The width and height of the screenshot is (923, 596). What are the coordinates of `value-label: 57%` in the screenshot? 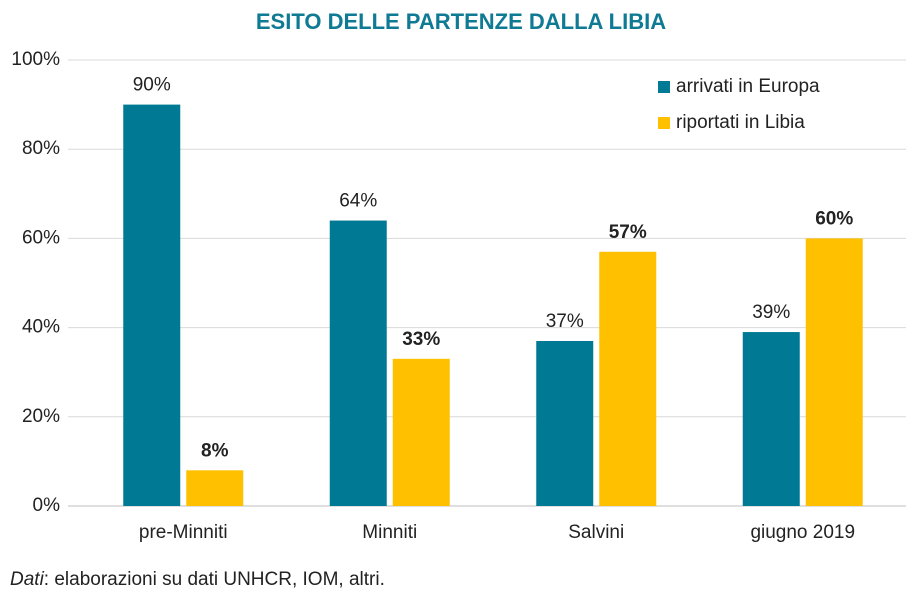 It's located at (628, 232).